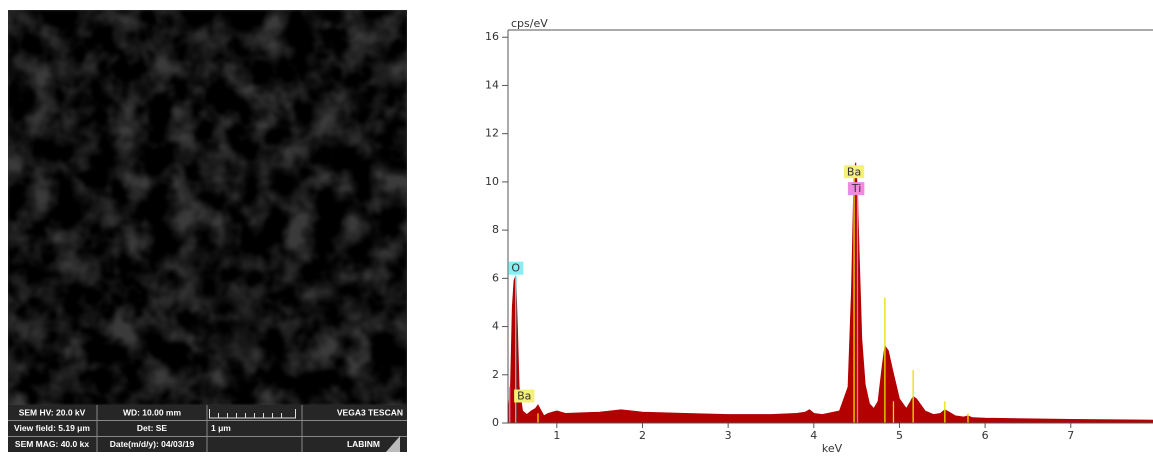 The image size is (1153, 456). I want to click on sem-info: SEM MAG: 40.0 kx, so click(52, 444).